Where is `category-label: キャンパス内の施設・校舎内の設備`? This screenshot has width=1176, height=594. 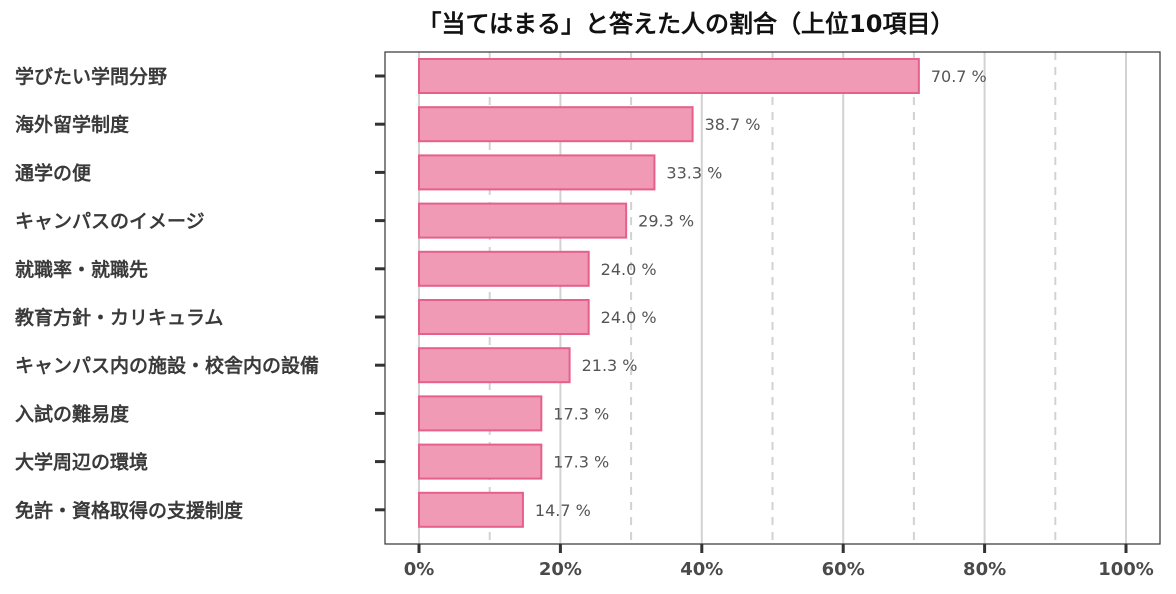 category-label: キャンパス内の施設・校舎内の設備 is located at coordinates (167, 365).